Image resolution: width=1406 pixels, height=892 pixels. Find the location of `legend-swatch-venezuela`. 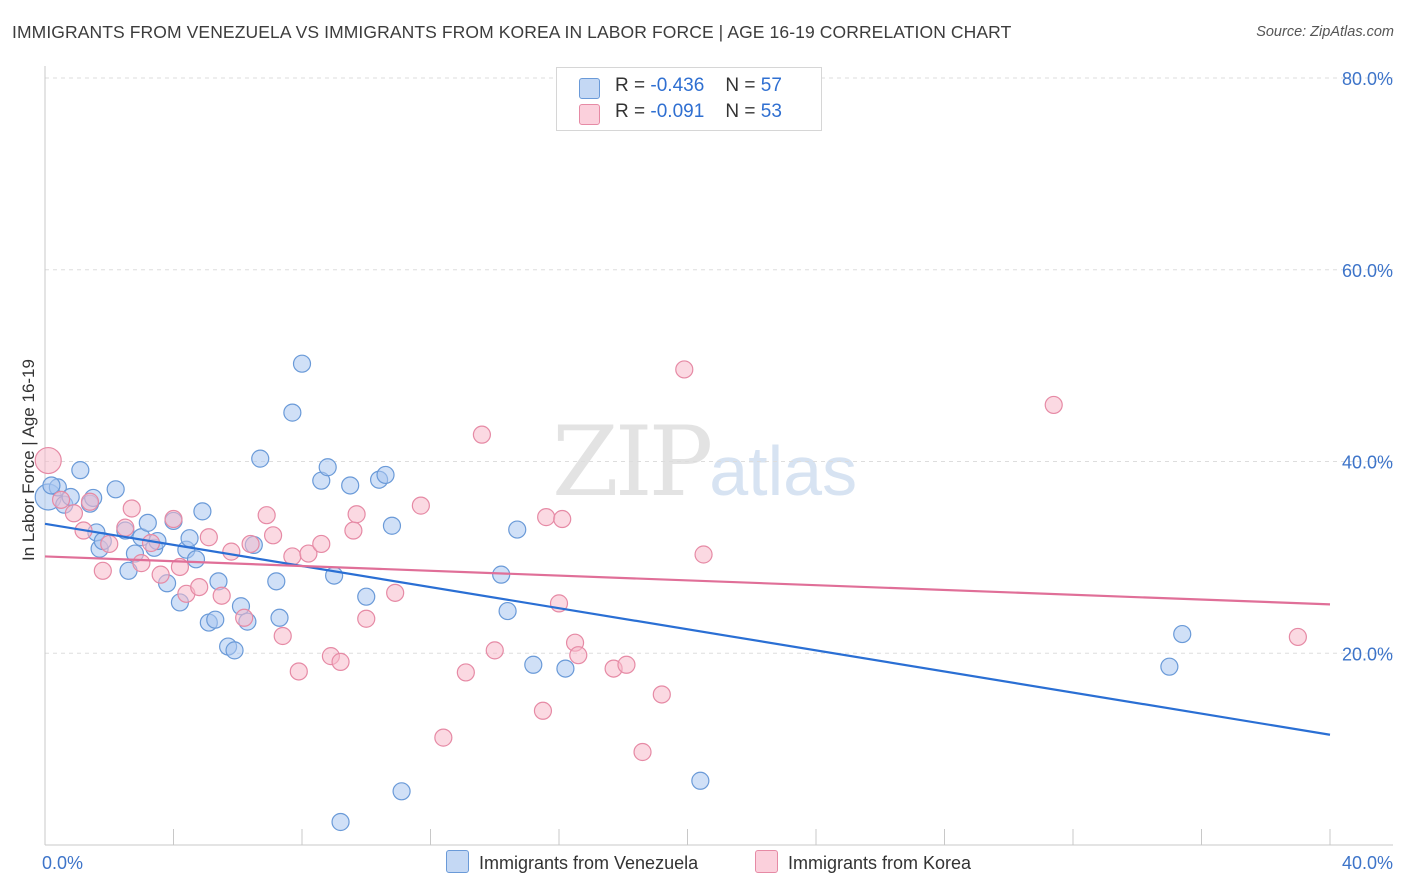

legend-swatch-venezuela is located at coordinates (589, 88).